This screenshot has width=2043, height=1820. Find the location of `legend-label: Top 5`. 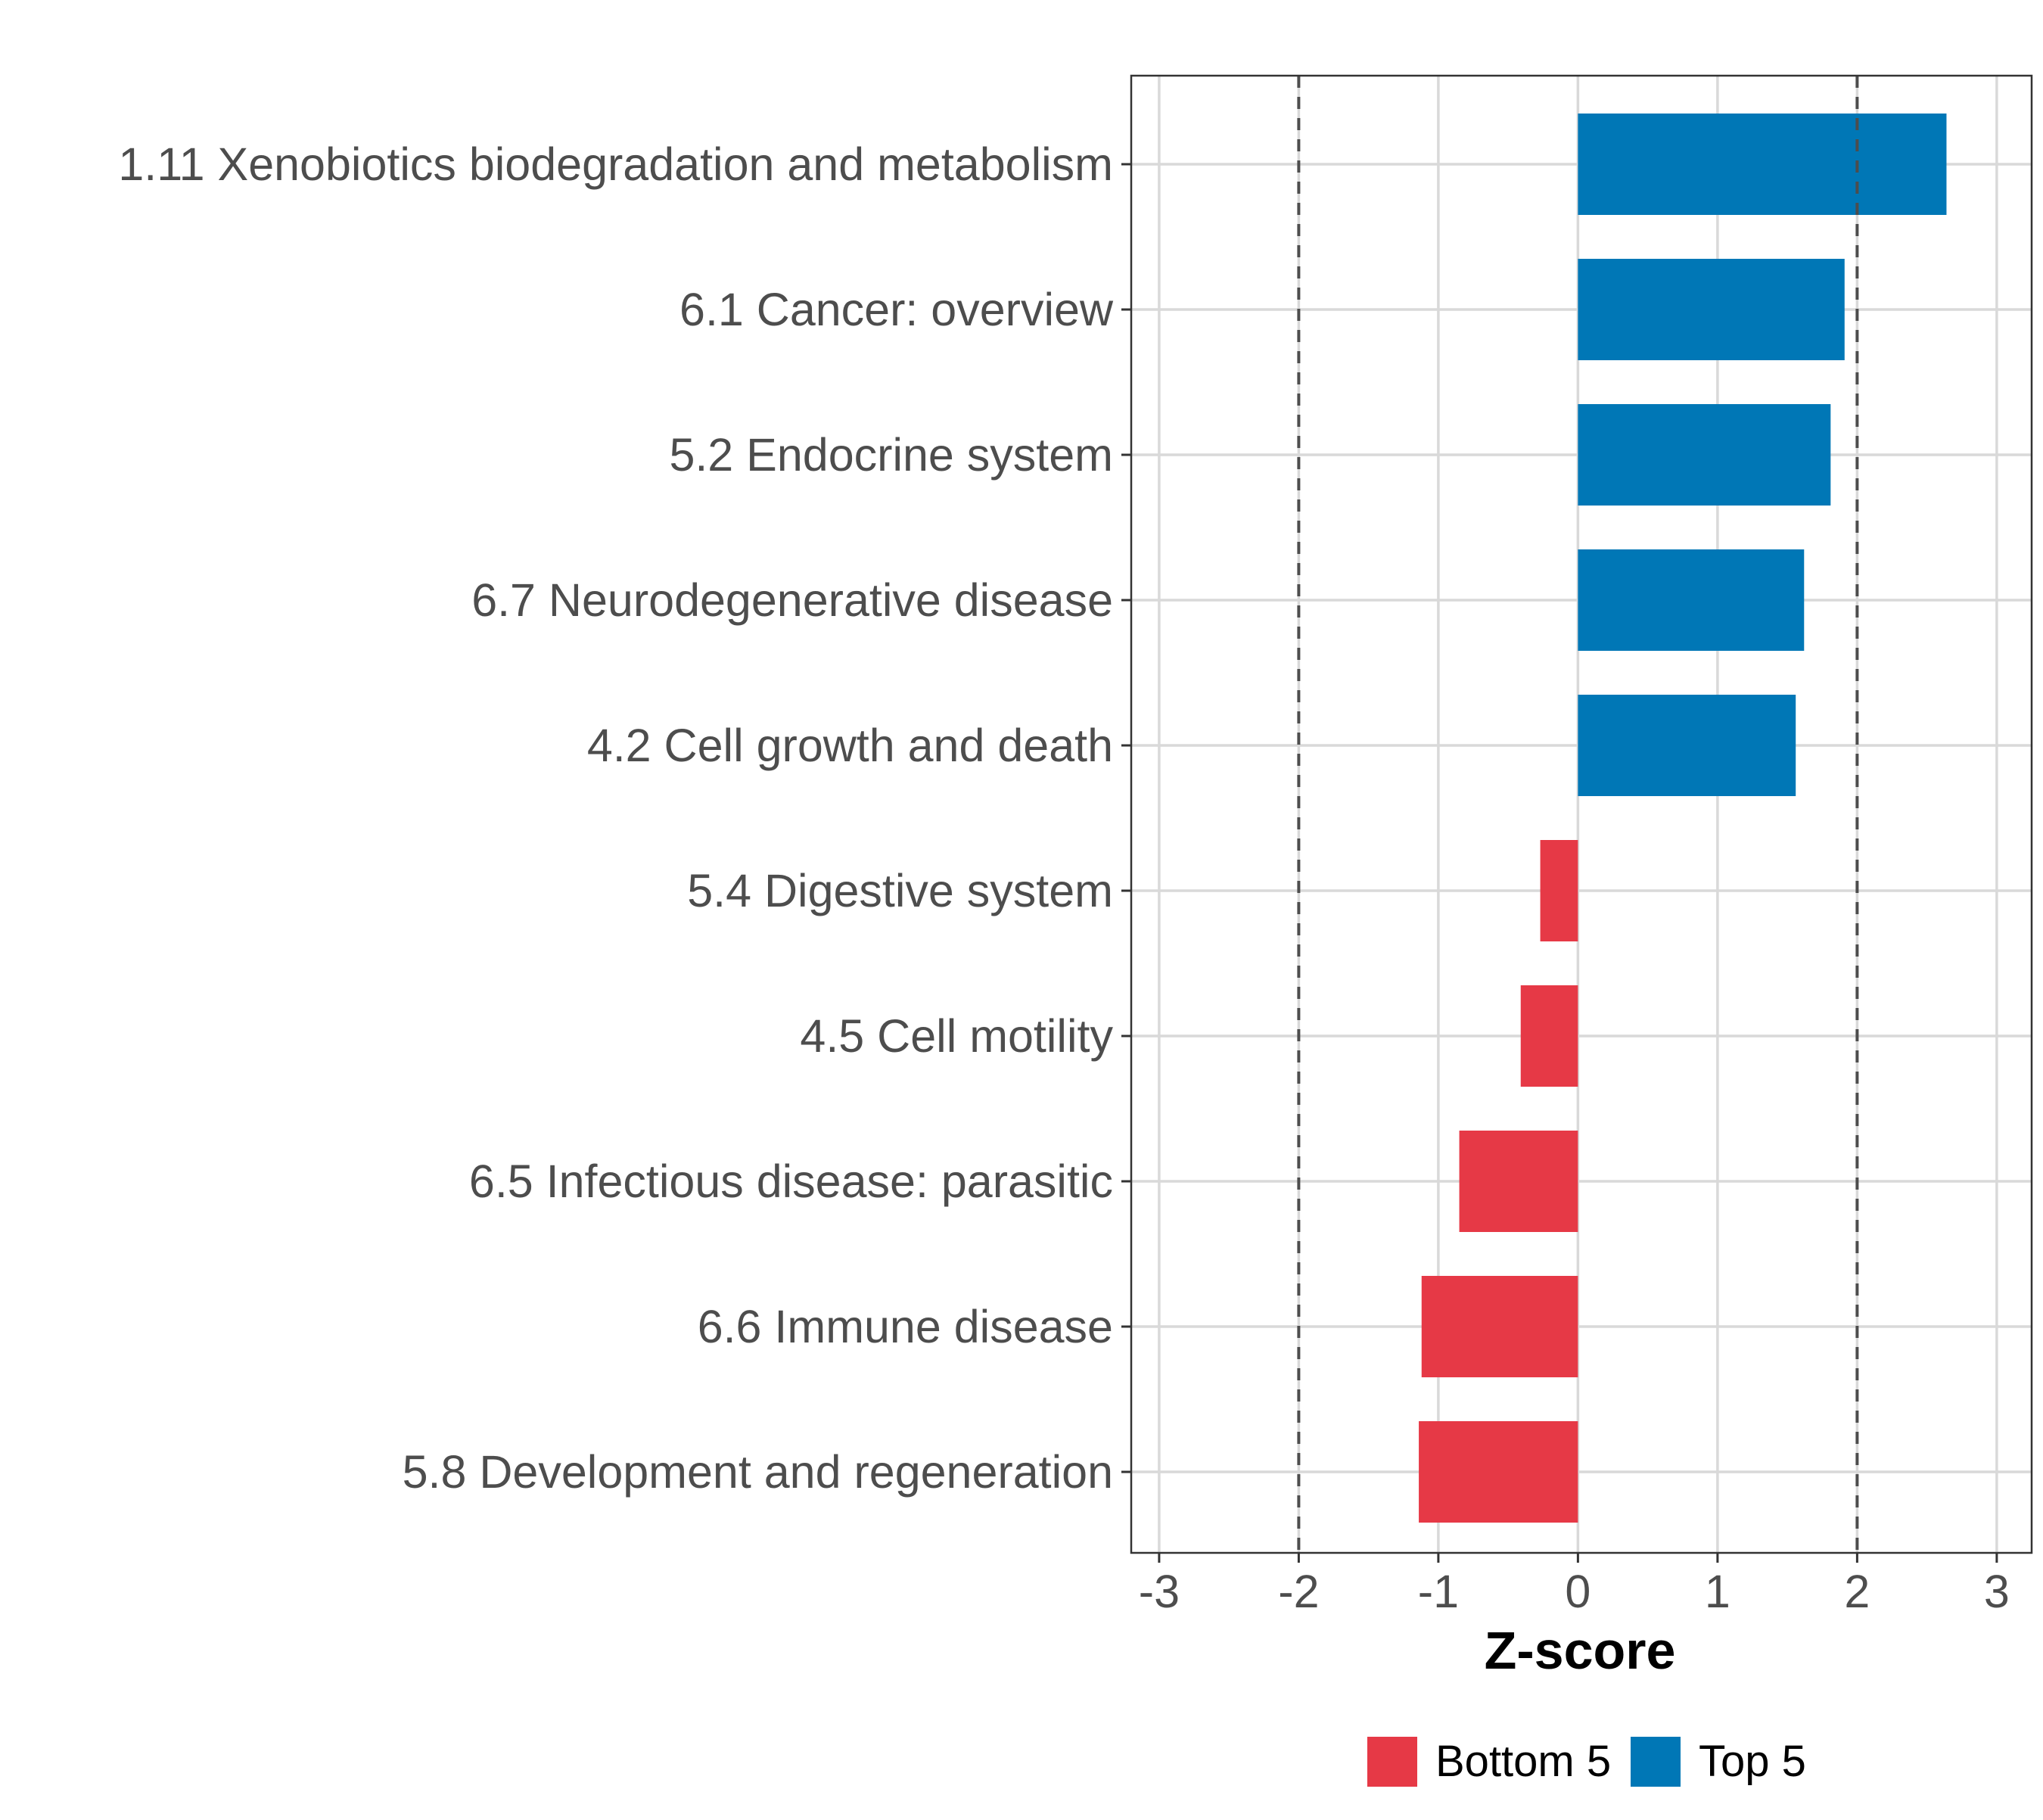

legend-label: Top 5 is located at coordinates (1753, 1761).